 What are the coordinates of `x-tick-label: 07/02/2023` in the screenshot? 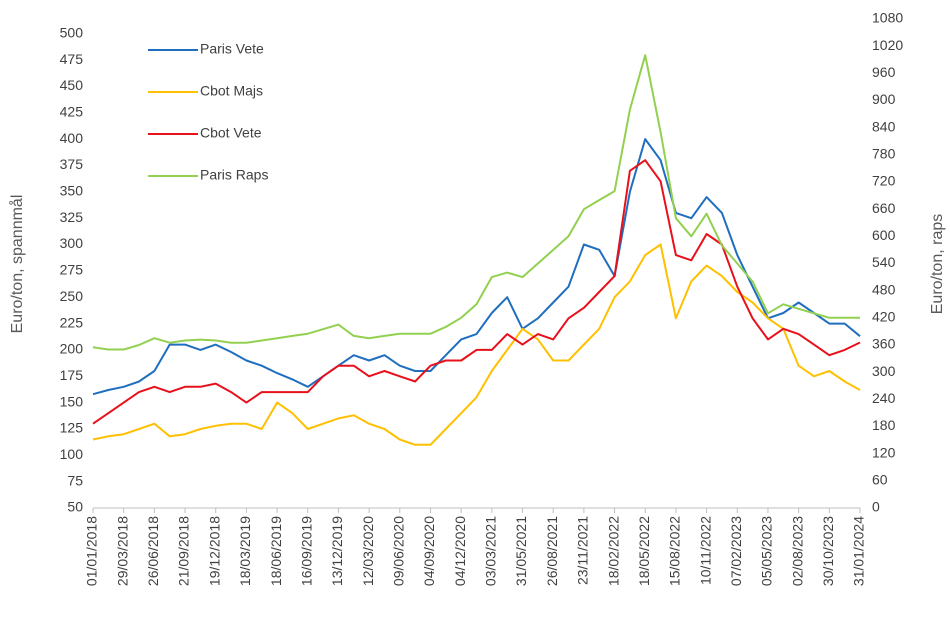 It's located at (736, 551).